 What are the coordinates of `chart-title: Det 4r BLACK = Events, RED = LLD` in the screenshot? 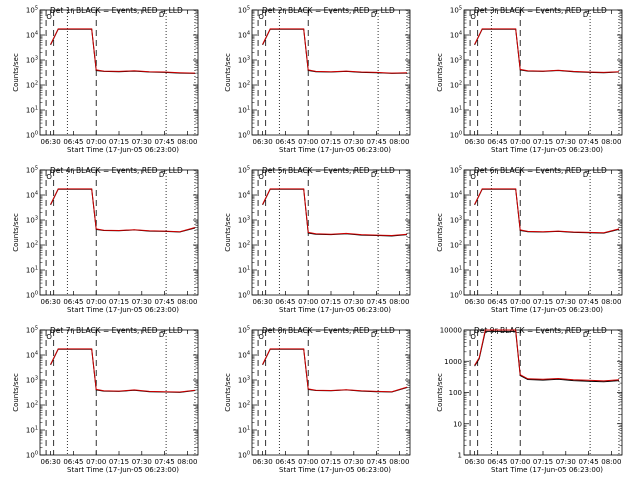 It's located at (116, 170).